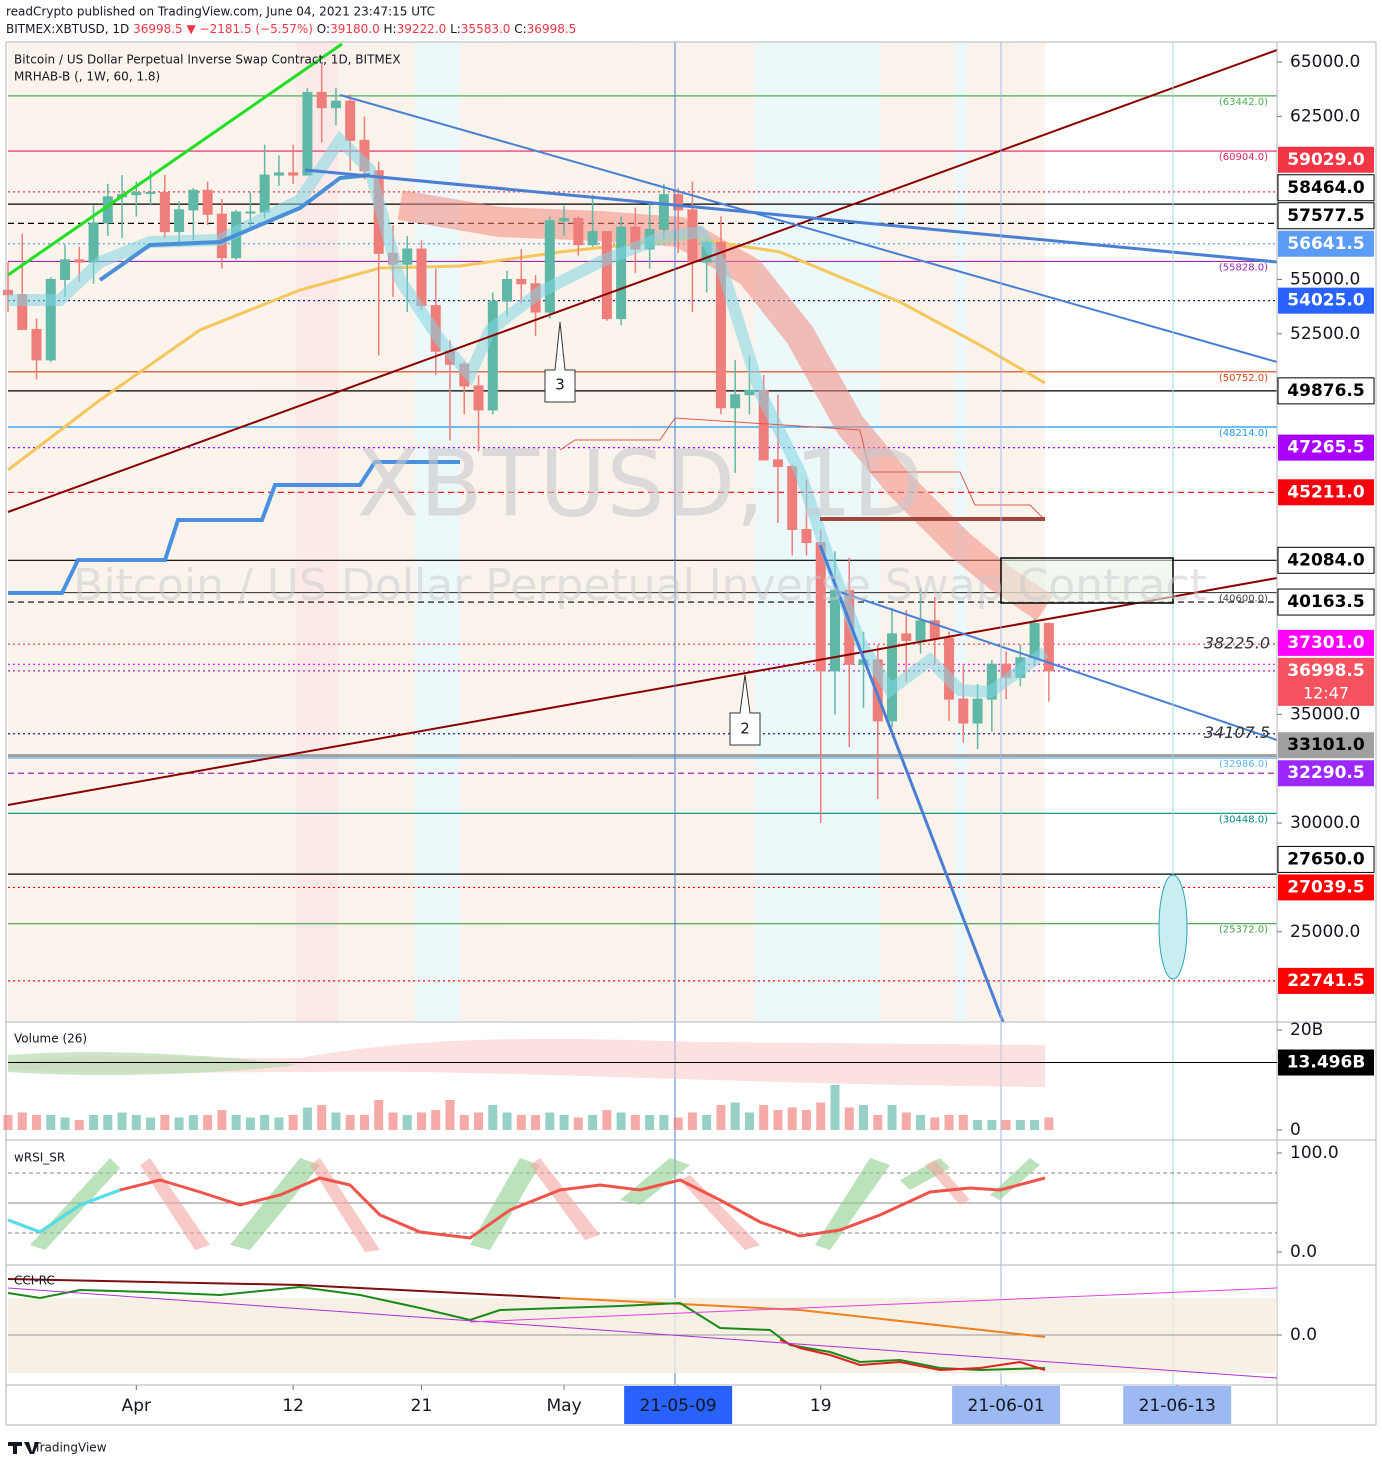 The width and height of the screenshot is (1382, 1467). Describe the element at coordinates (234, 527) in the screenshot. I see `weekly-step` at that location.